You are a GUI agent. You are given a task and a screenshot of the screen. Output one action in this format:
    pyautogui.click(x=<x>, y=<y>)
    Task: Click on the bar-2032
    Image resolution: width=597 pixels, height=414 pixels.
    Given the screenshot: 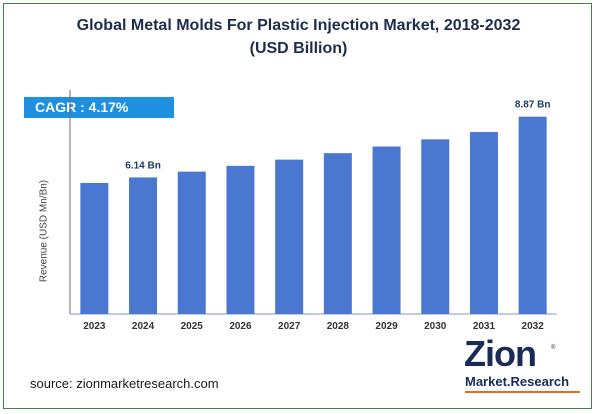 What is the action you would take?
    pyautogui.click(x=532, y=215)
    